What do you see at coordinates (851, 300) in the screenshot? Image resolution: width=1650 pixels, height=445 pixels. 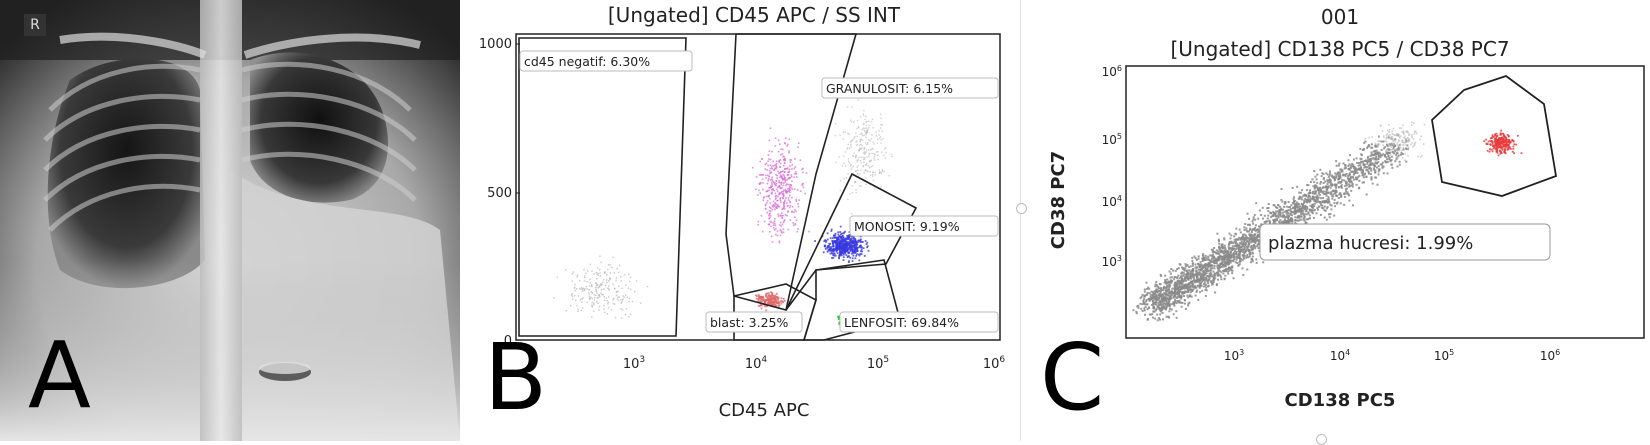 I see `gate-lenfosit` at bounding box center [851, 300].